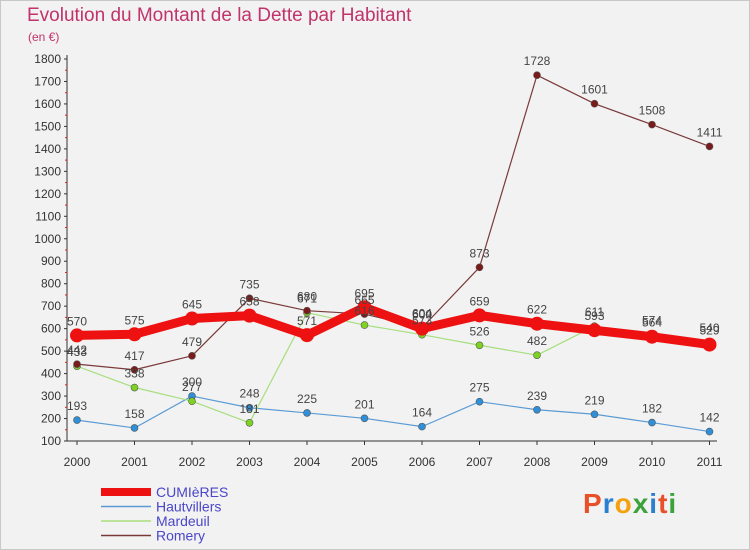  What do you see at coordinates (537, 341) in the screenshot?
I see `data-label: 482` at bounding box center [537, 341].